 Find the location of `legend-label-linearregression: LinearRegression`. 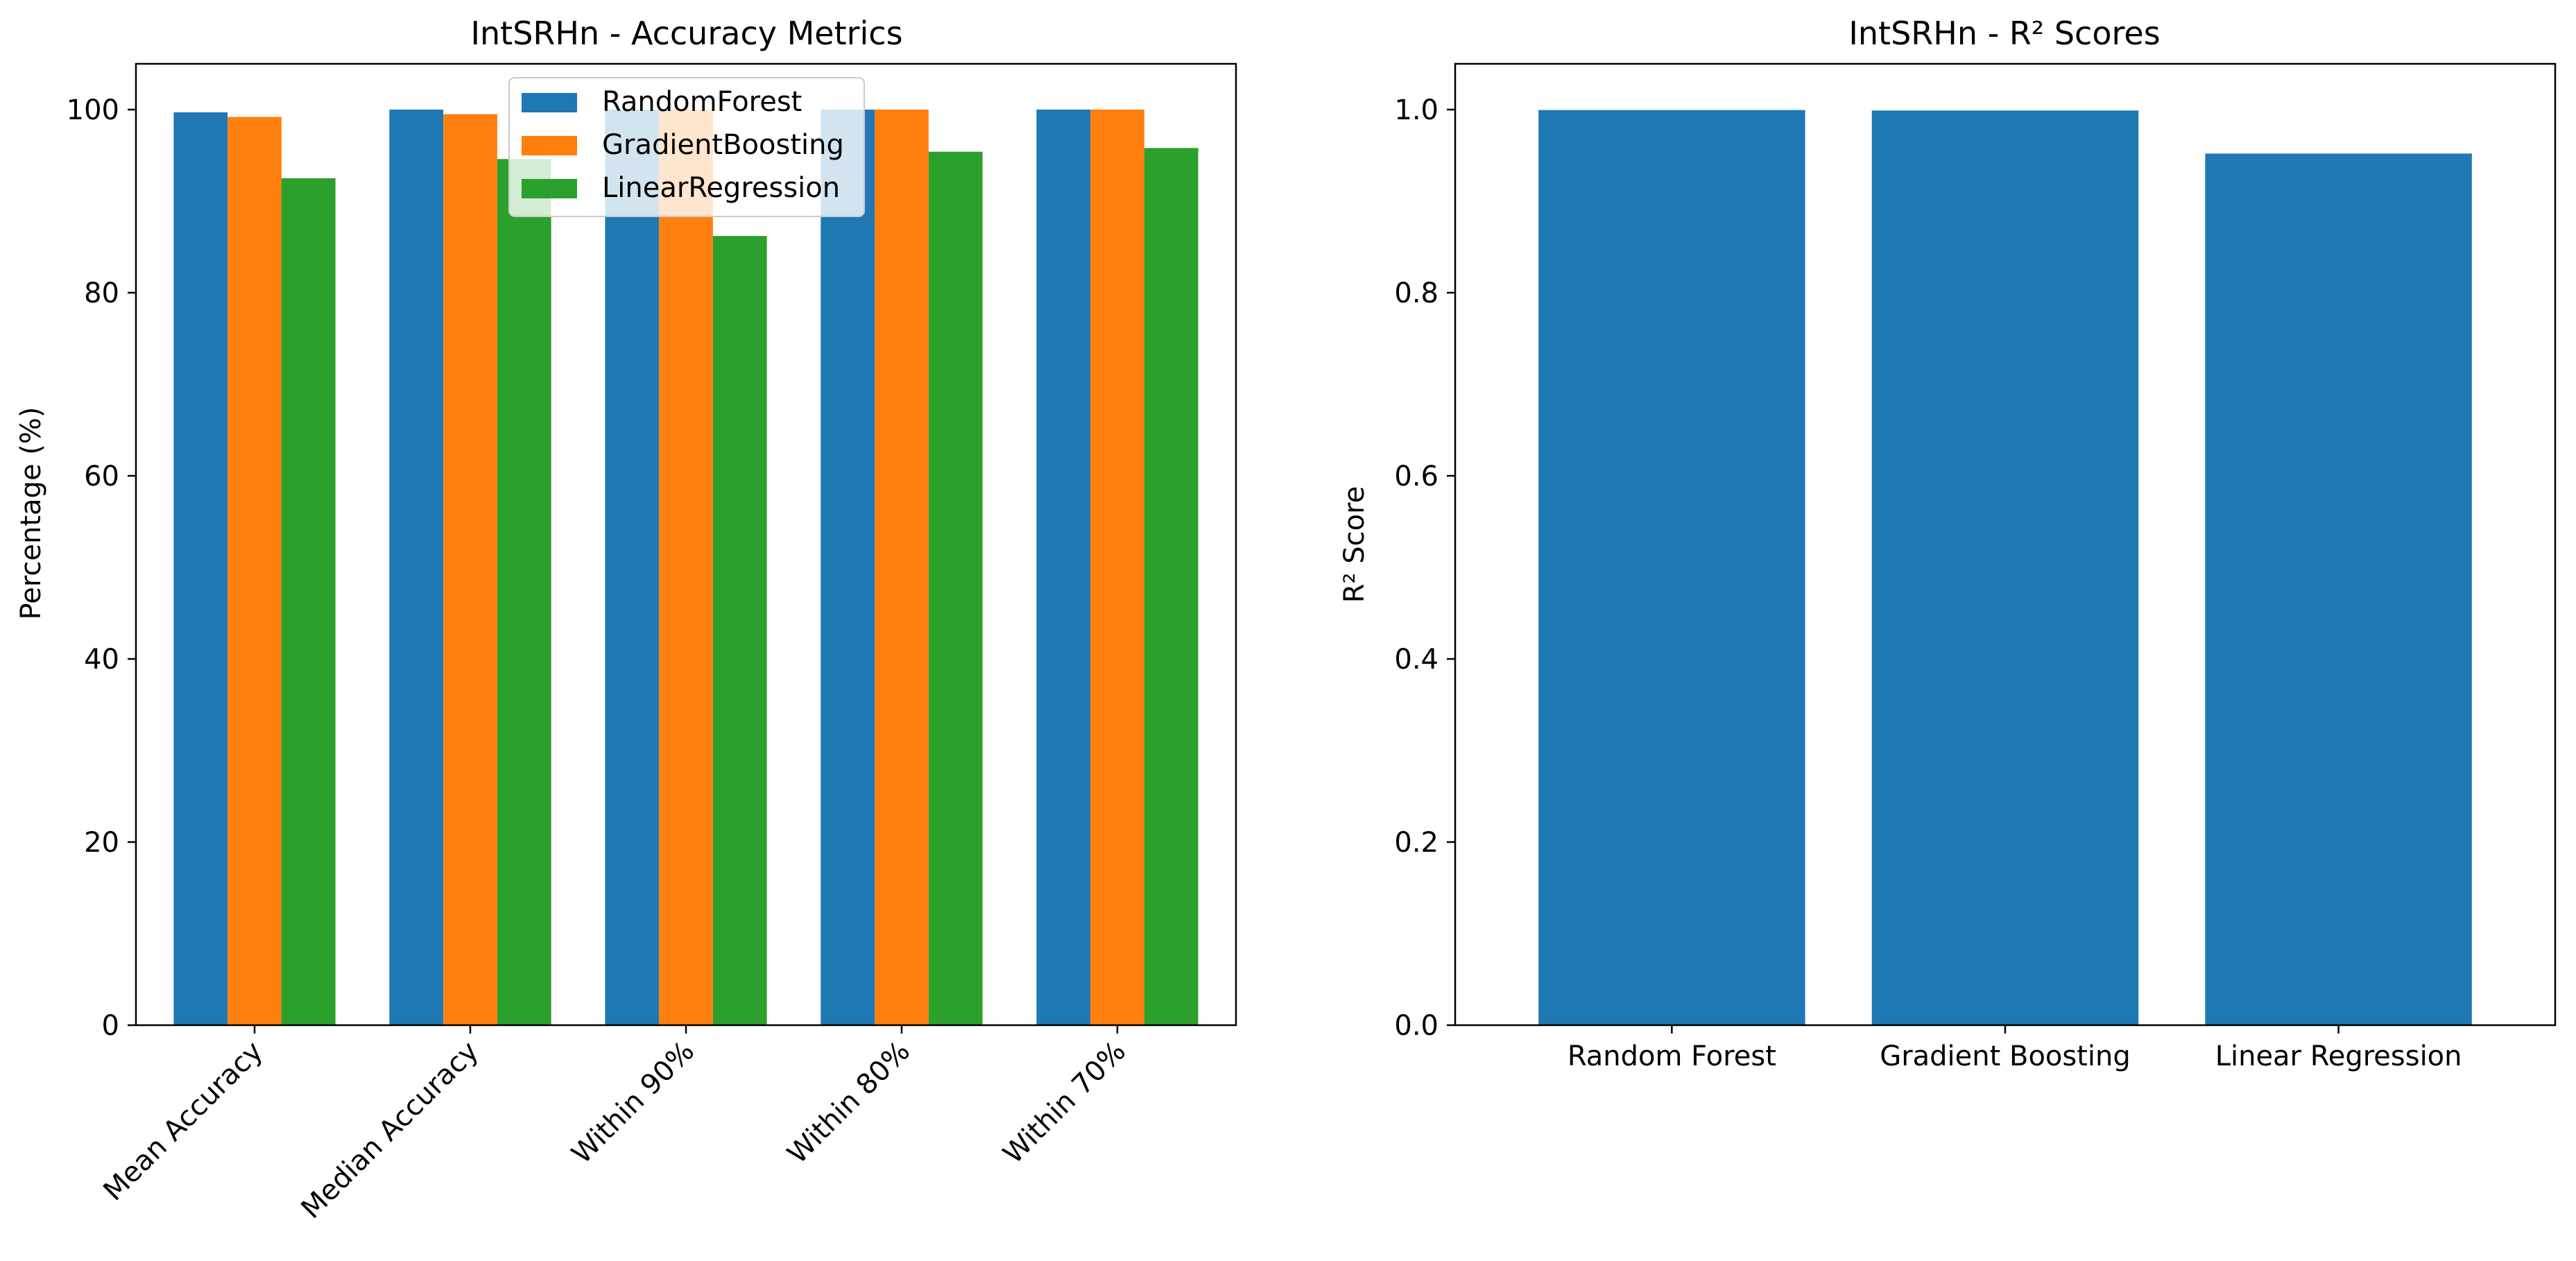

legend-label-linearregression: LinearRegression is located at coordinates (721, 188).